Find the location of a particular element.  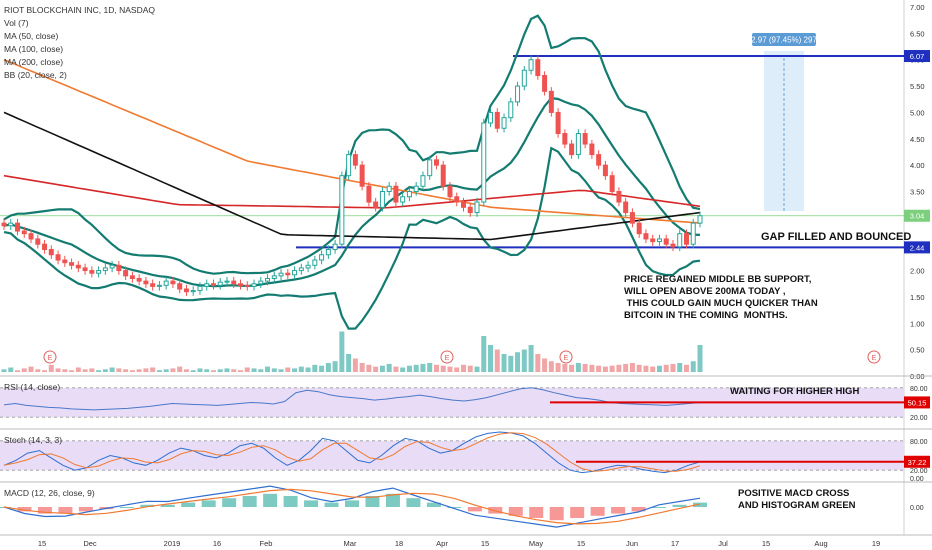

macd-line is located at coordinates (352, 506).